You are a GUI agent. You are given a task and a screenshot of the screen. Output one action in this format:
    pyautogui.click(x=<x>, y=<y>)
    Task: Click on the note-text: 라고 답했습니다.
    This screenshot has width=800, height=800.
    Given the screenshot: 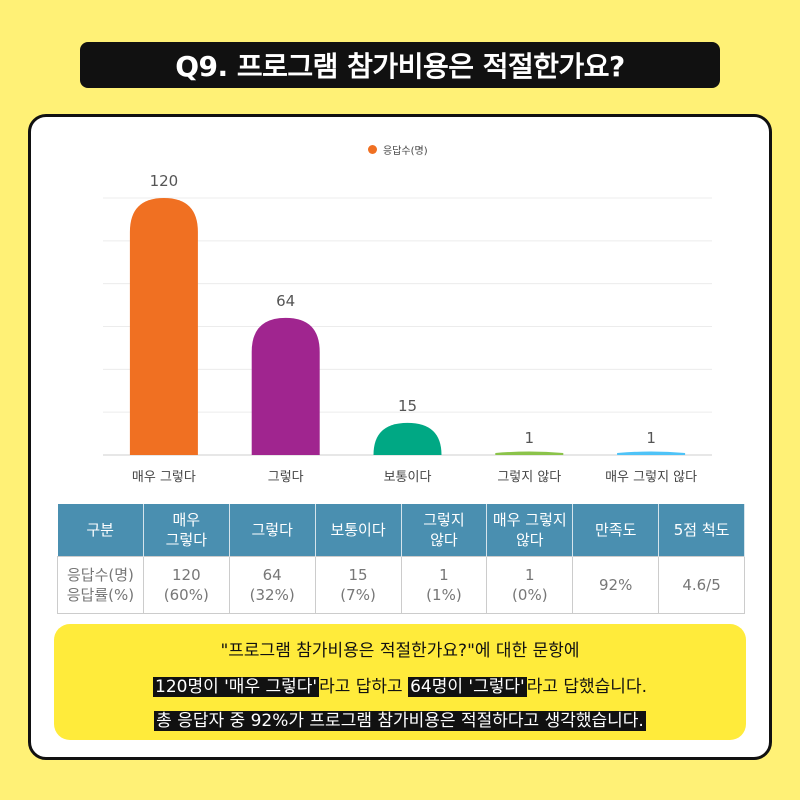 What is the action you would take?
    pyautogui.click(x=586, y=687)
    